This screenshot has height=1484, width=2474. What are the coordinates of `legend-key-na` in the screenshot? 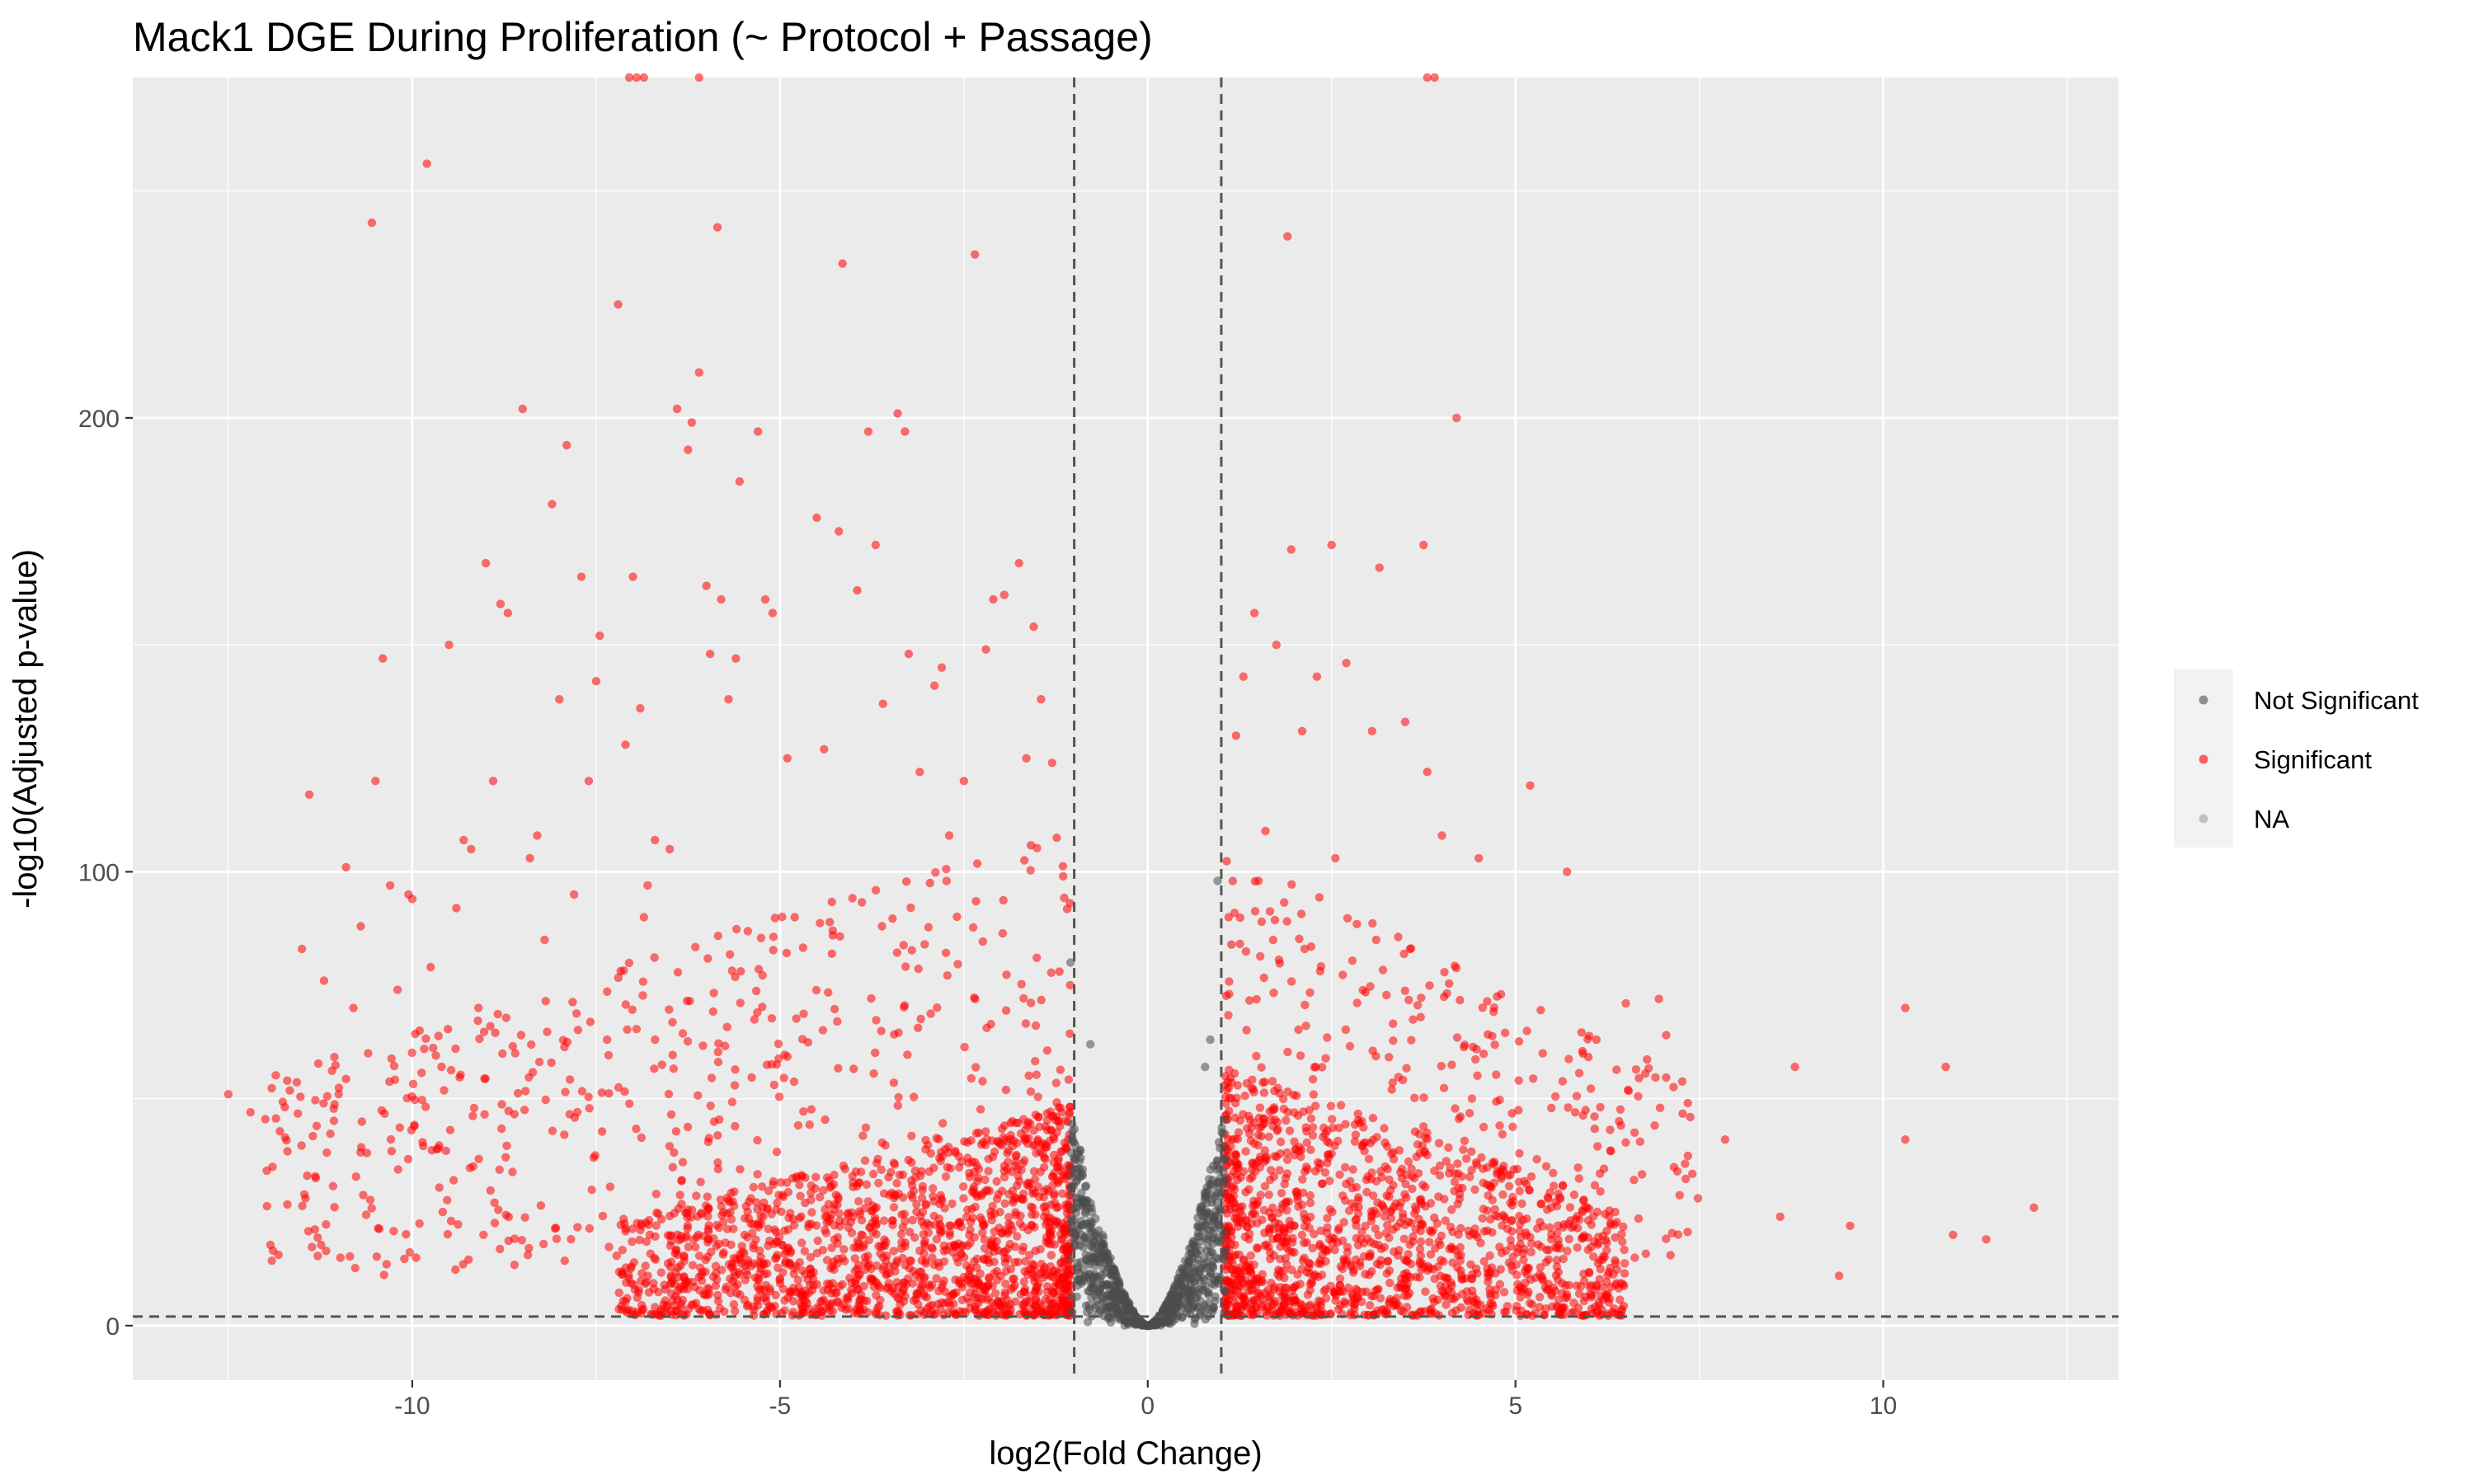 It's located at (2203, 819).